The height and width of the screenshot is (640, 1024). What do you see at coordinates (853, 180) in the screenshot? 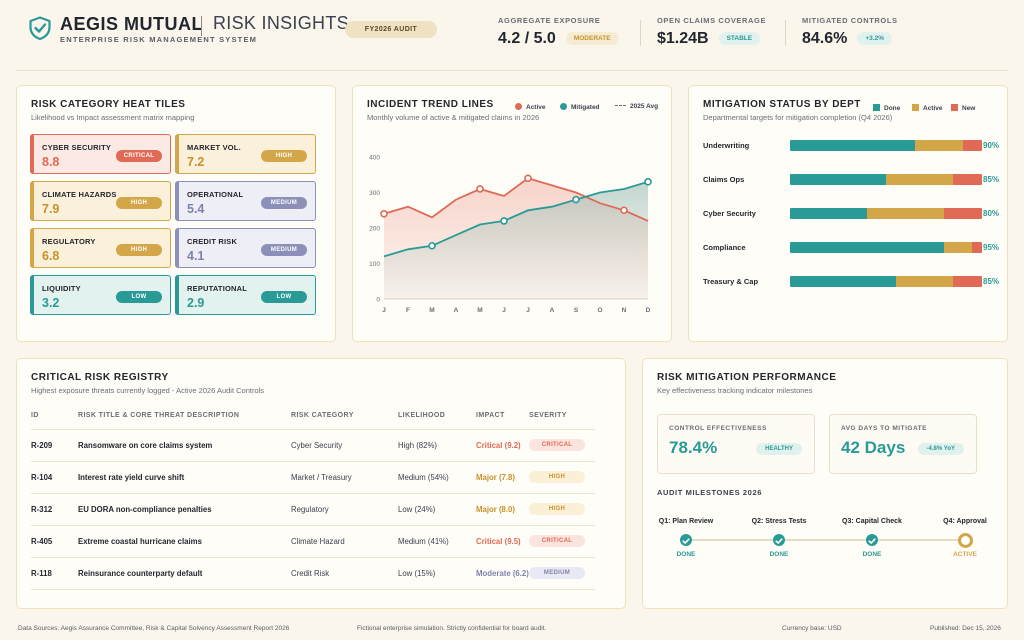
I see `mitigation-row: Claims Ops 85%` at bounding box center [853, 180].